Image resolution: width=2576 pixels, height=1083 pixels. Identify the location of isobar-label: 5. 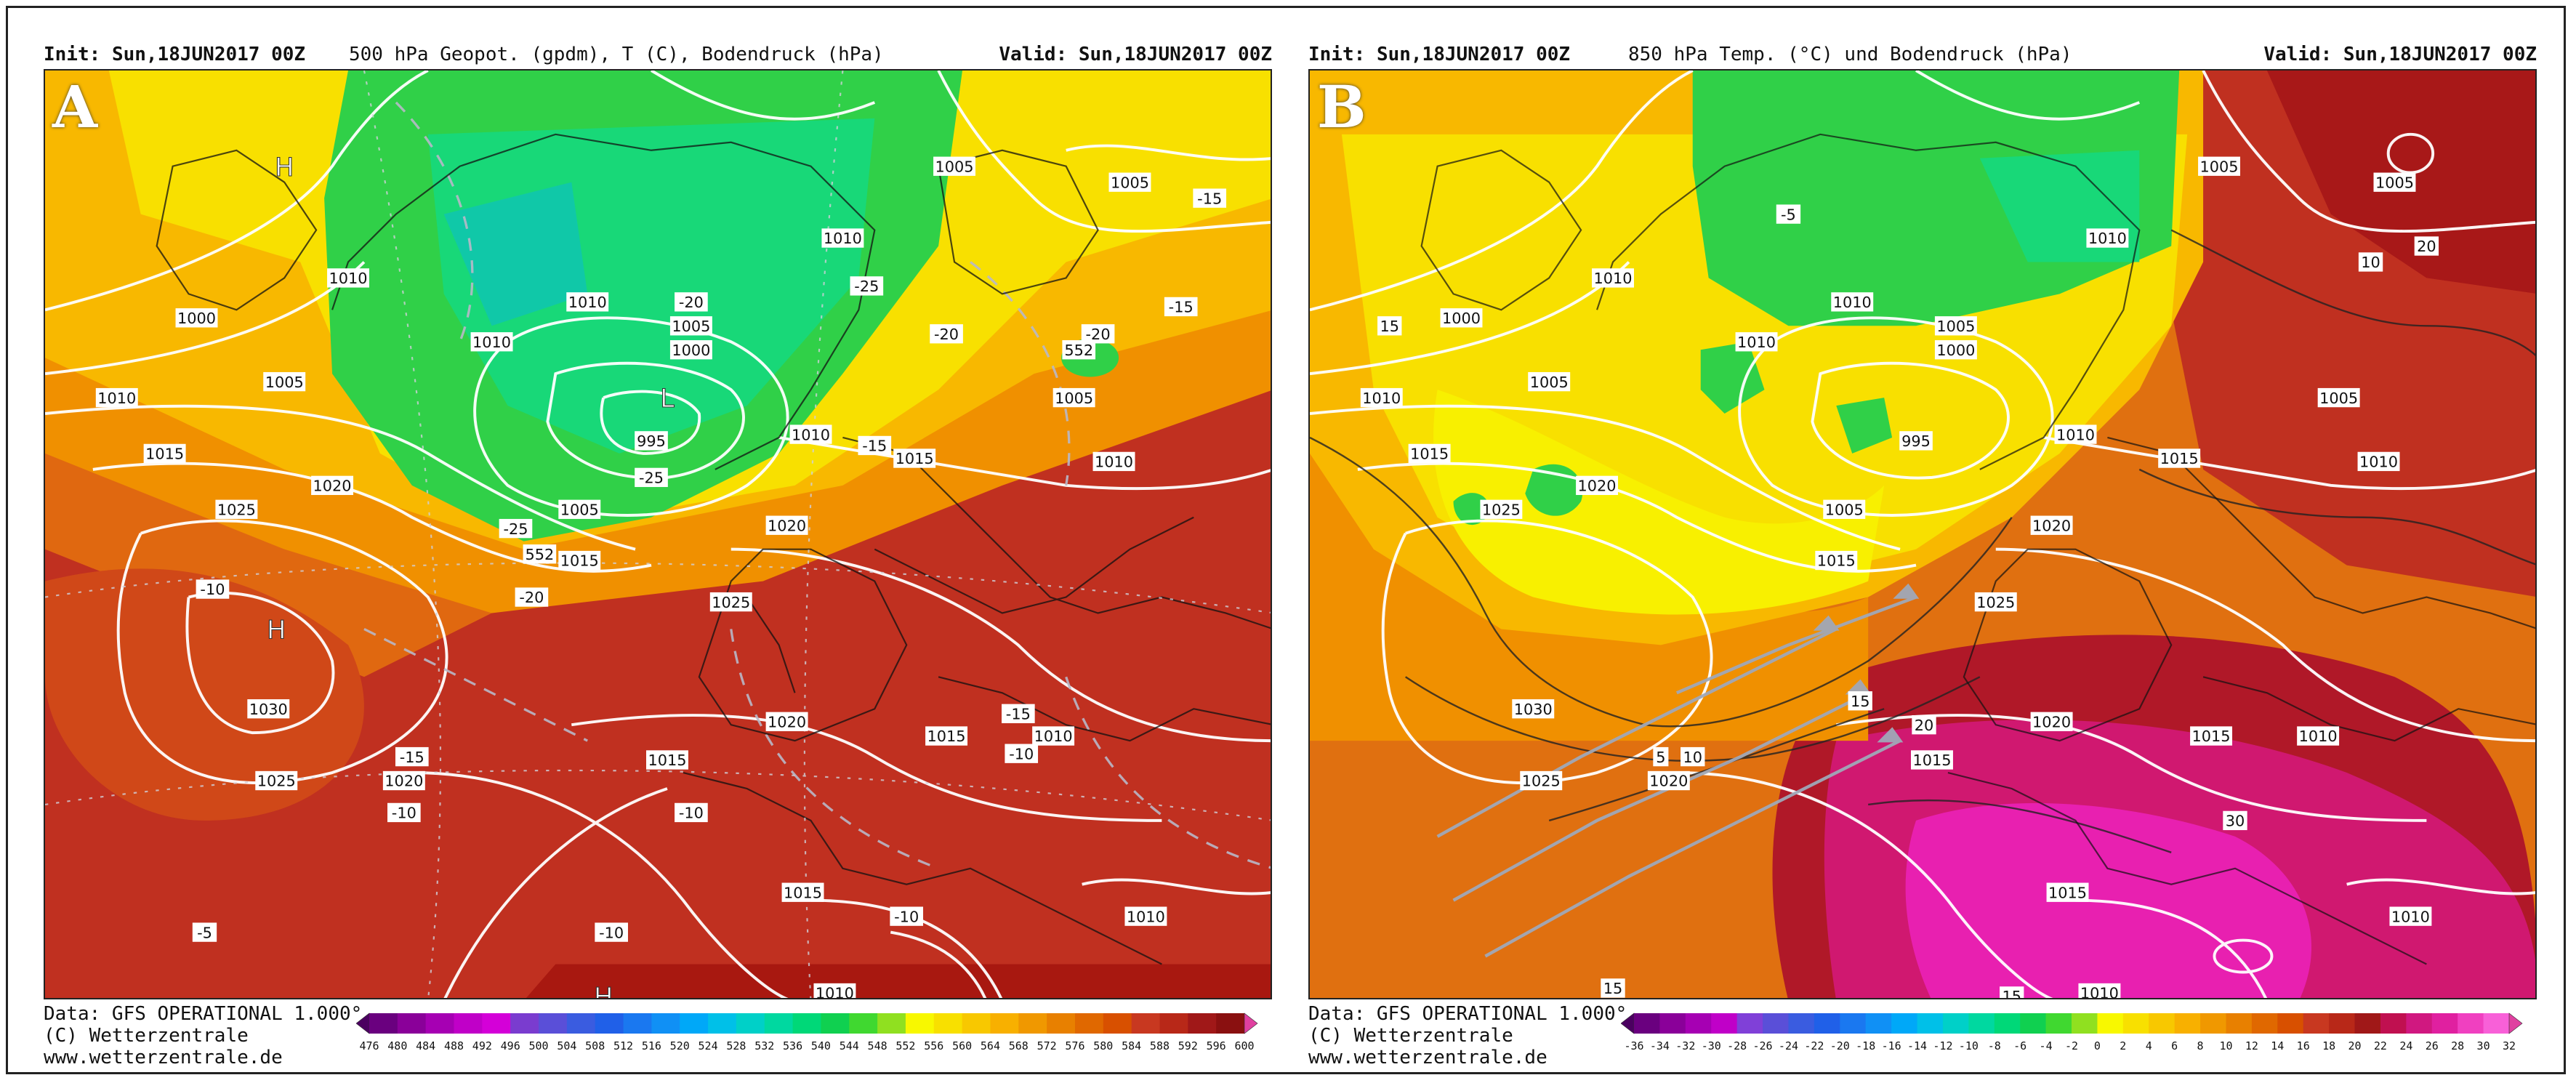
(1660, 757).